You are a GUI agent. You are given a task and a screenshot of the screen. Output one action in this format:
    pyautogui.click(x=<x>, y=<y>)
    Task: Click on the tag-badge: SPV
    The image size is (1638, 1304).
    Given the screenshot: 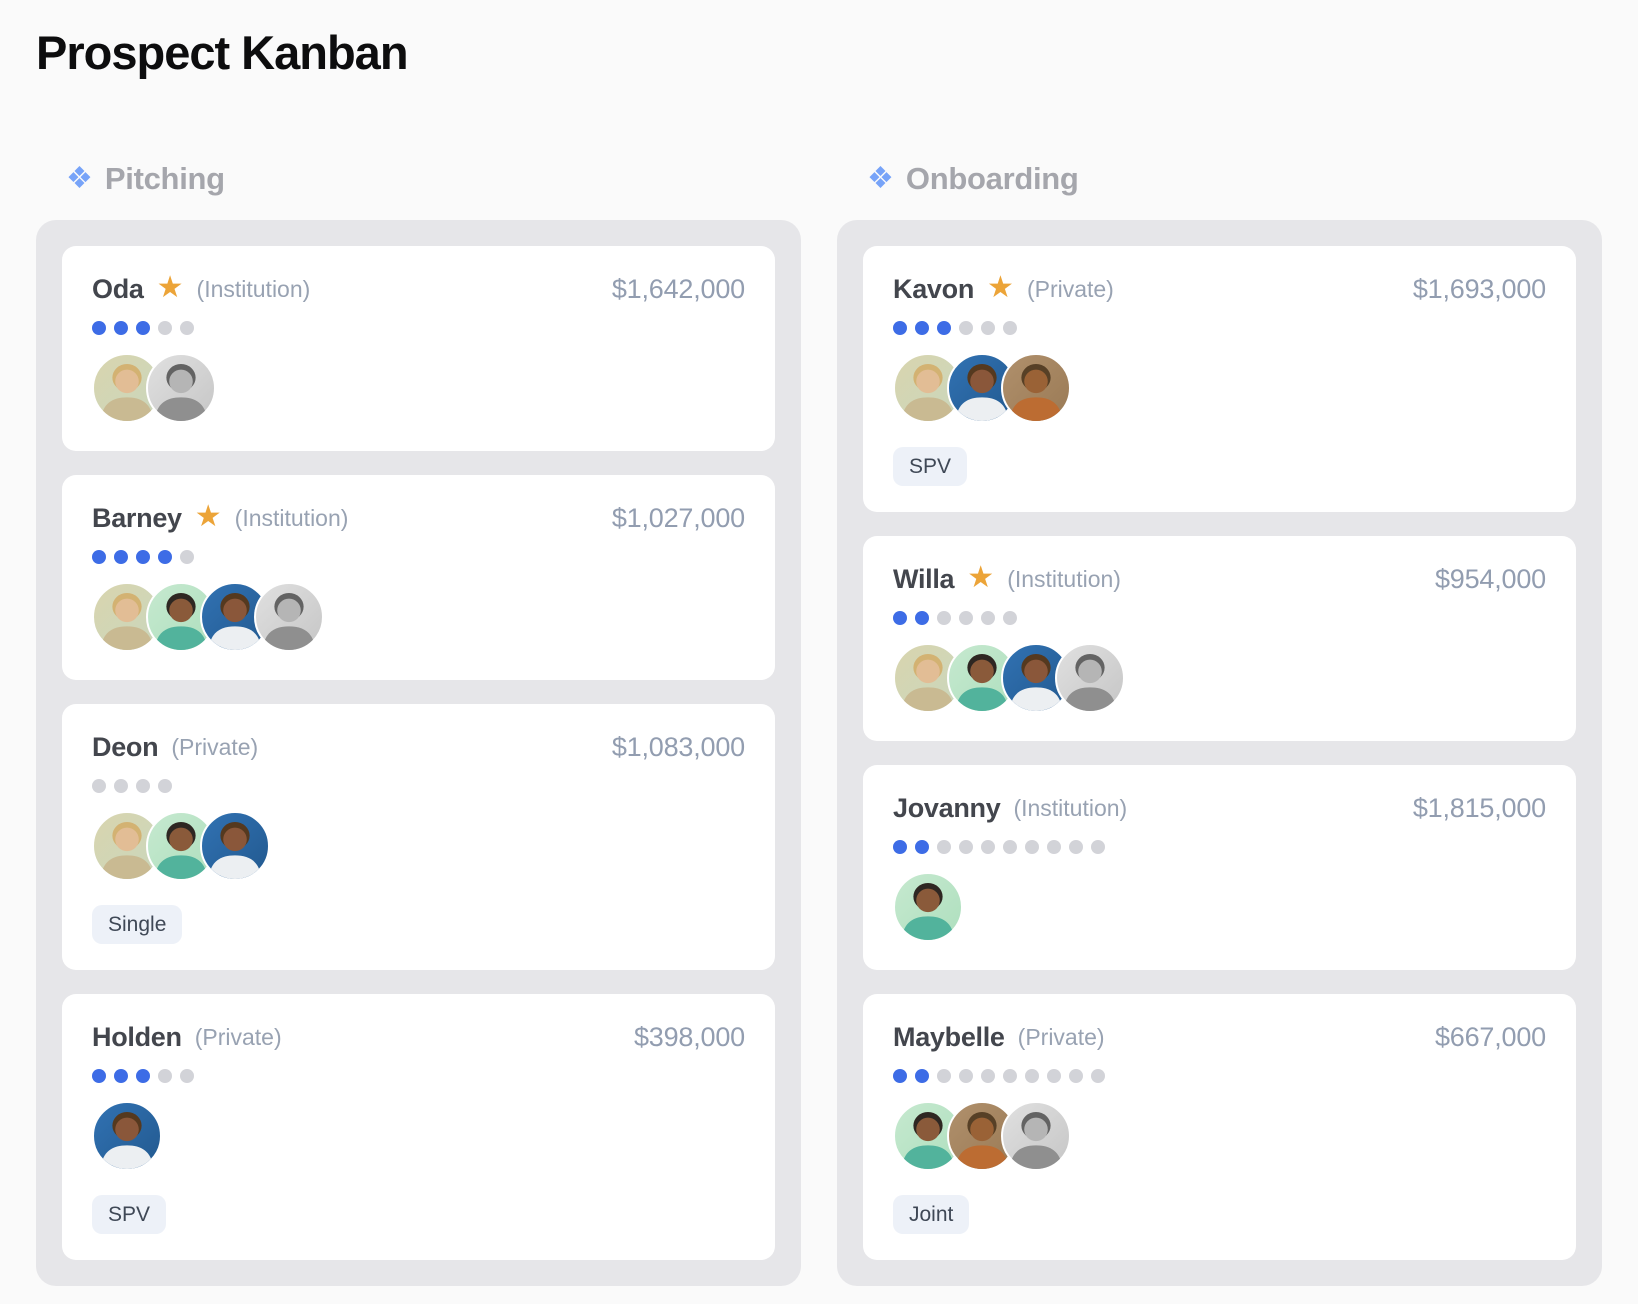 What is the action you would take?
    pyautogui.click(x=930, y=467)
    